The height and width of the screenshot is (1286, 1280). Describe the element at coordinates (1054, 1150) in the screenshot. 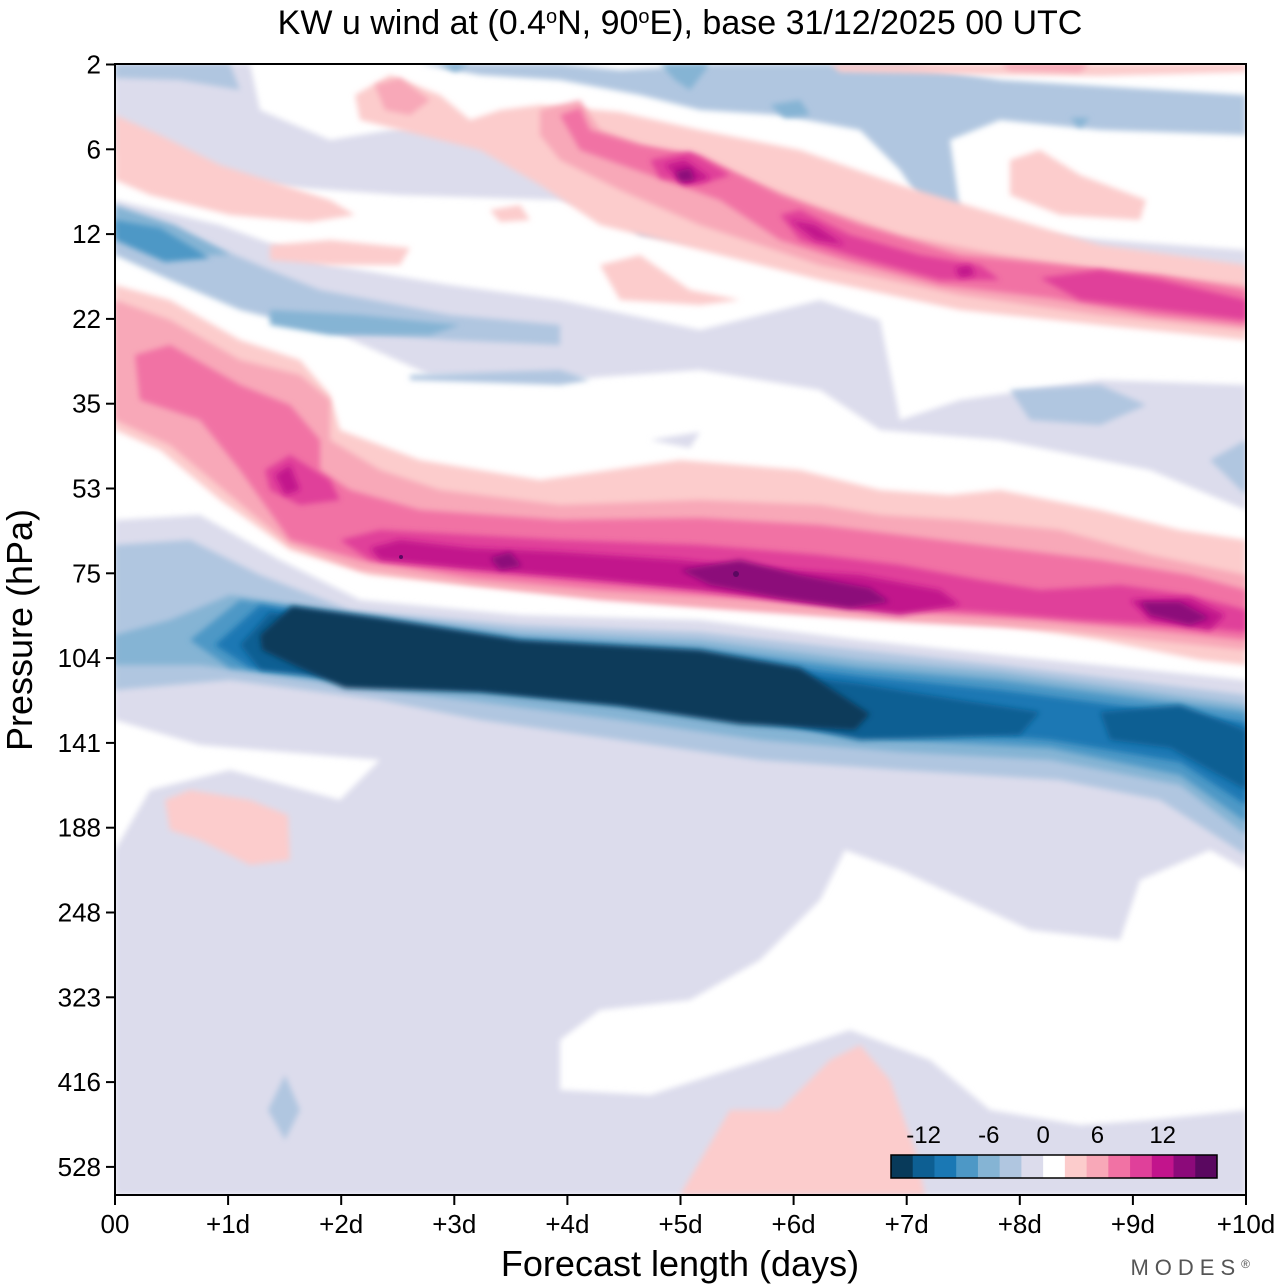

I see `colorbar: -12 -6 0 6 12` at that location.